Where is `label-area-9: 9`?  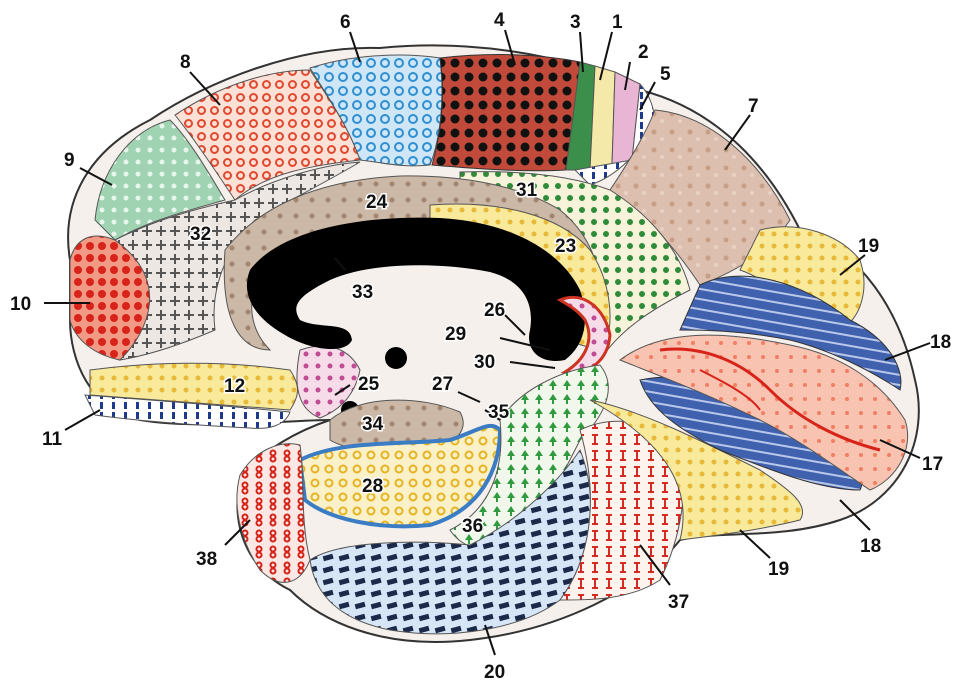
label-area-9: 9 is located at coordinates (69, 160).